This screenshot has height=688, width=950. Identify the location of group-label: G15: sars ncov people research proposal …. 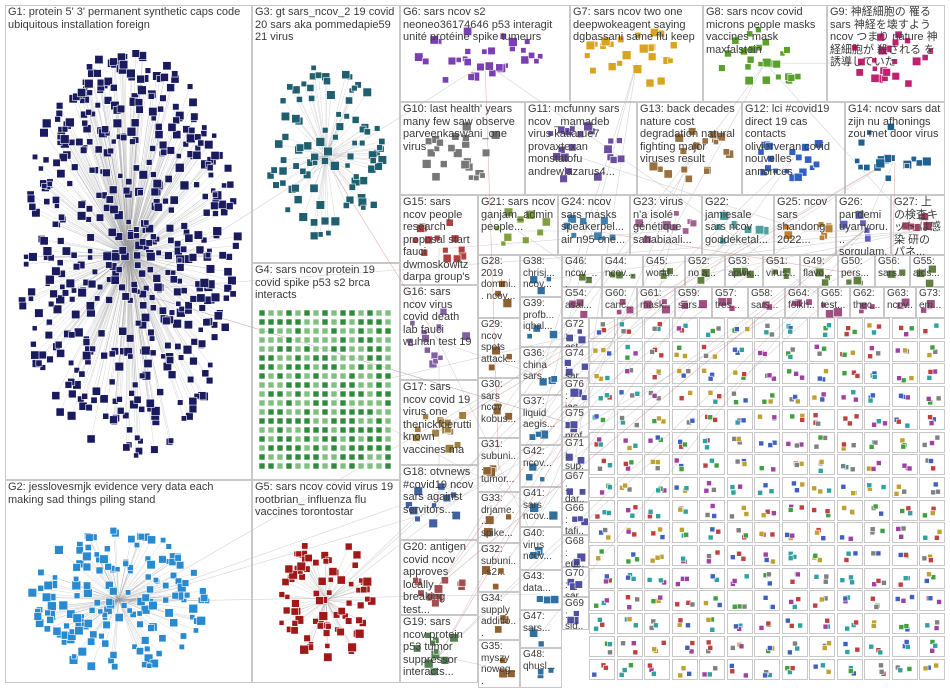
(436, 239).